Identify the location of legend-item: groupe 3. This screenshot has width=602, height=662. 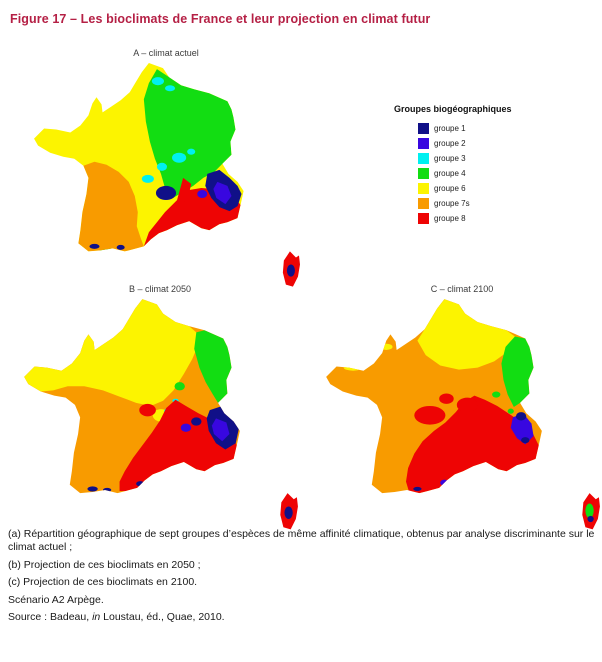
(481, 158).